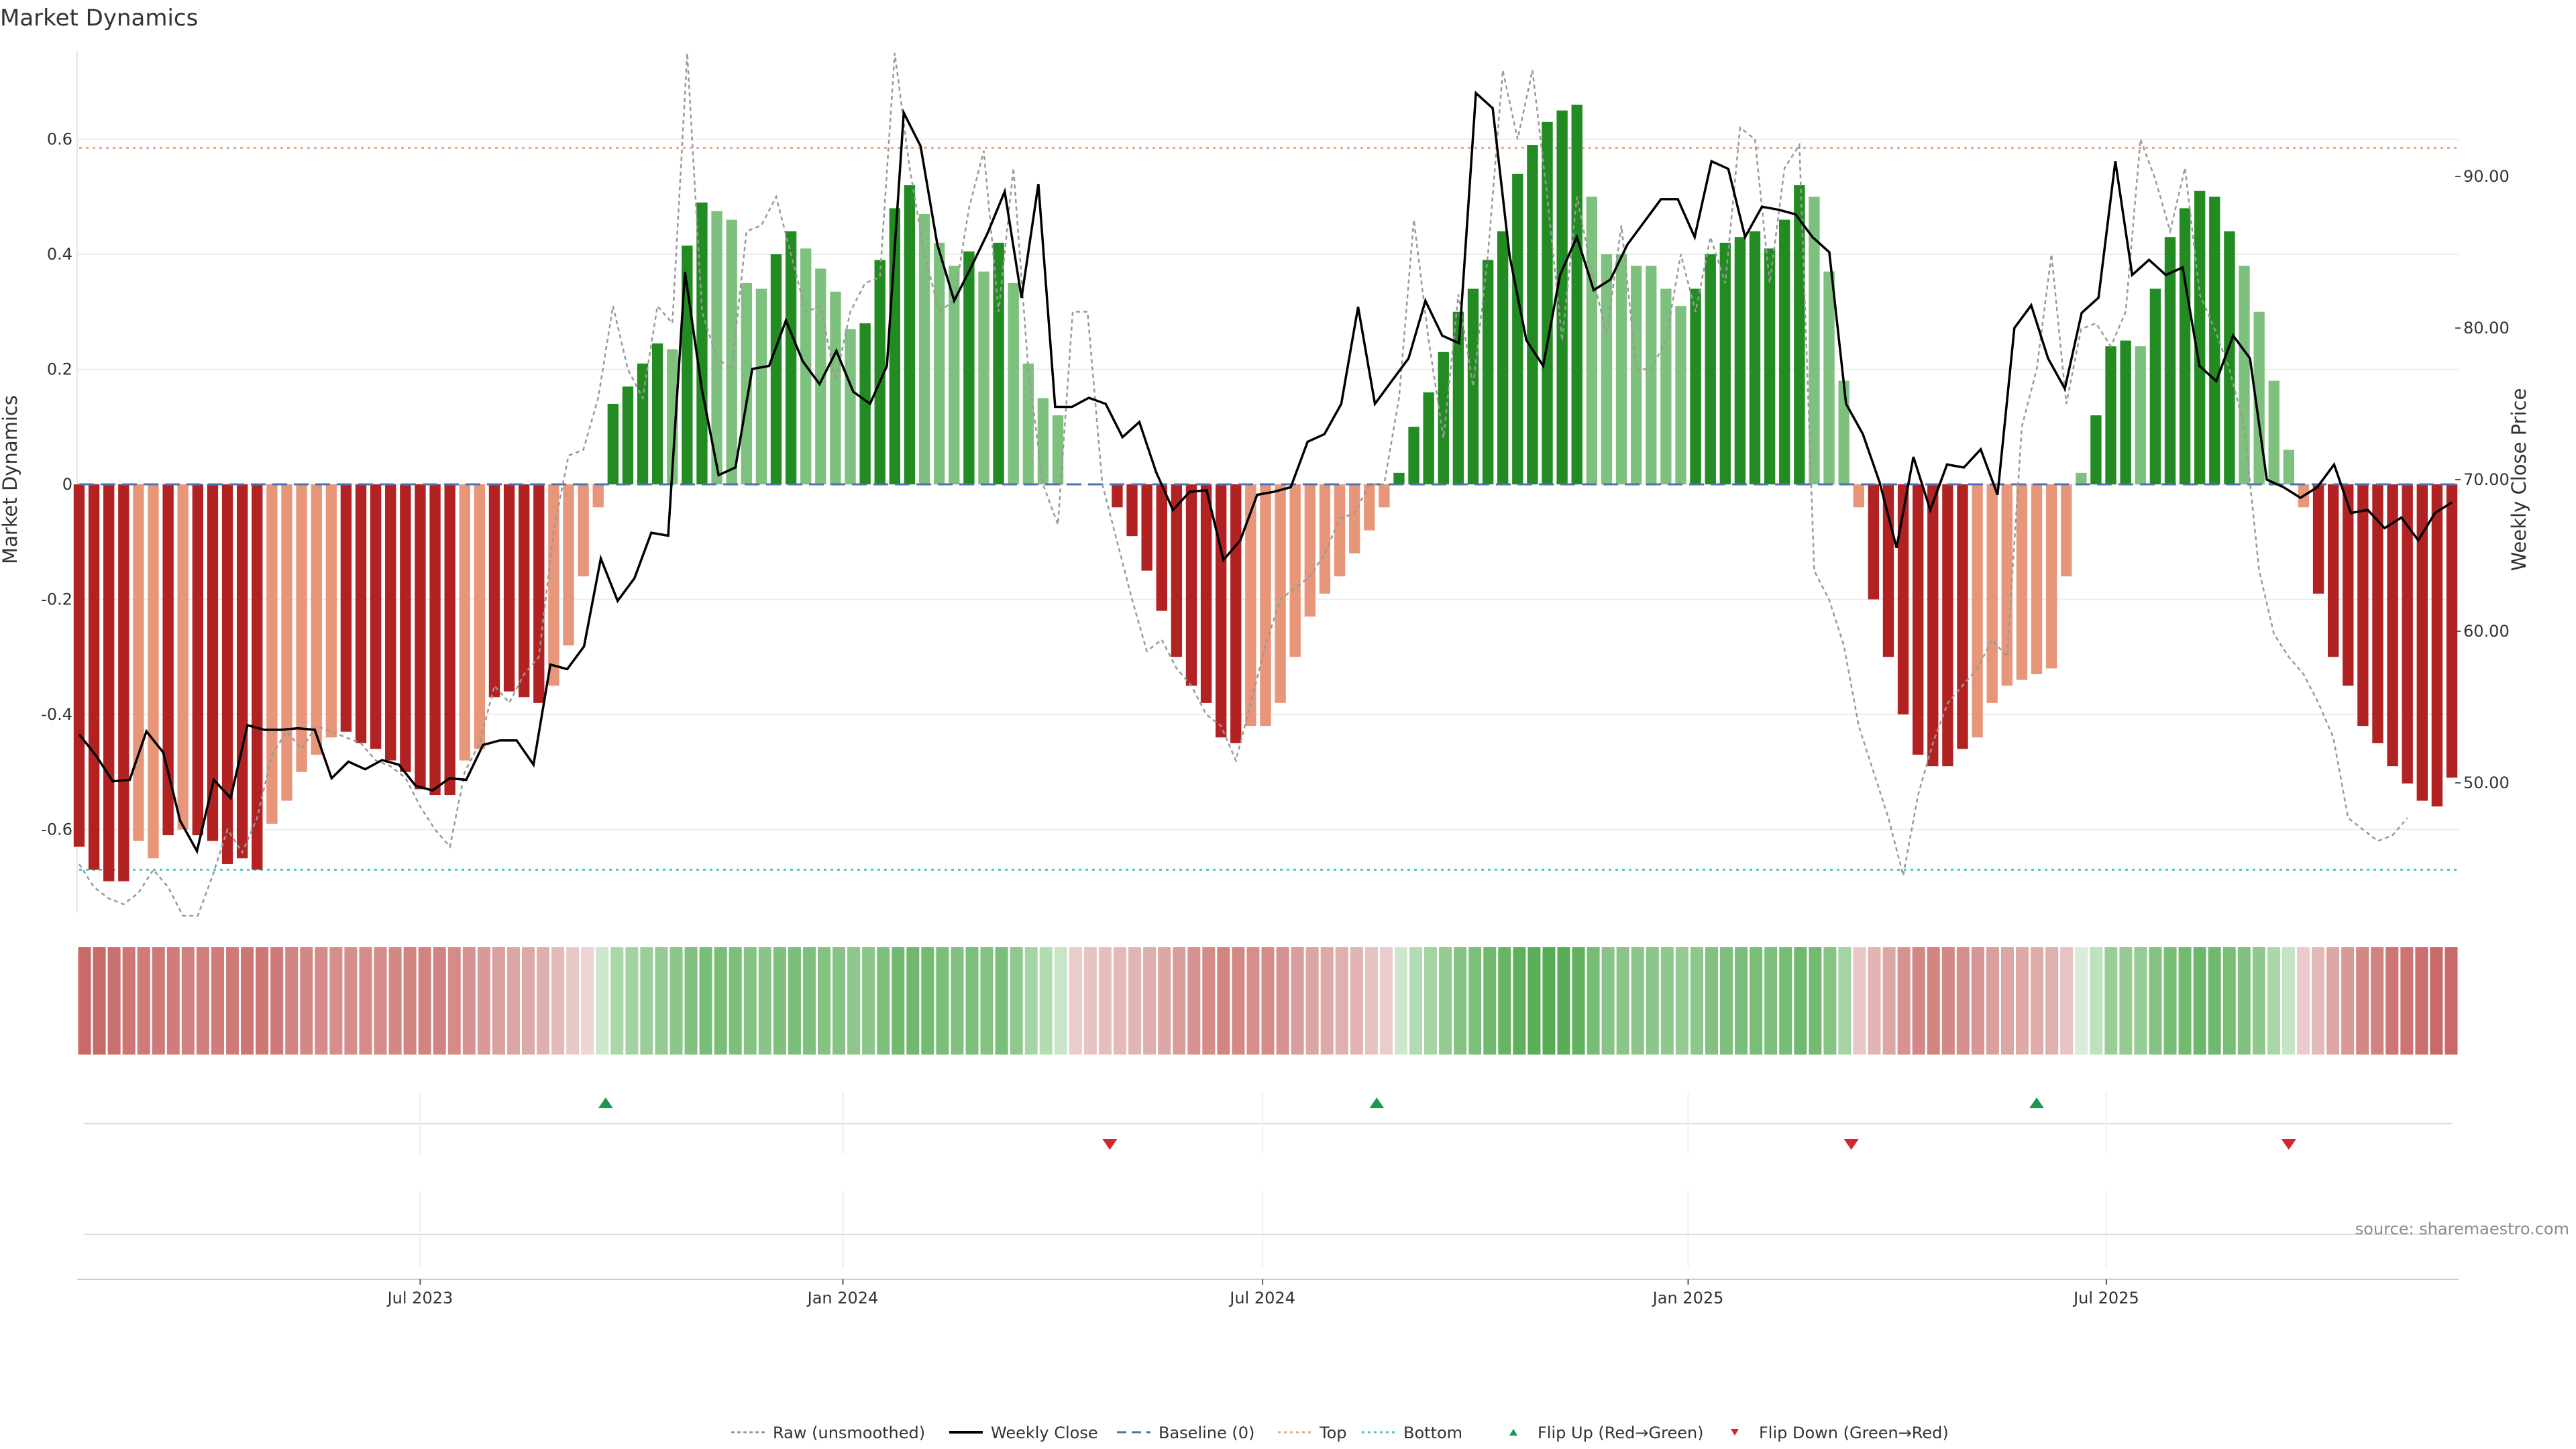 This screenshot has width=2576, height=1449. Describe the element at coordinates (1735, 1432) in the screenshot. I see `legend-flip-down-icon` at that location.